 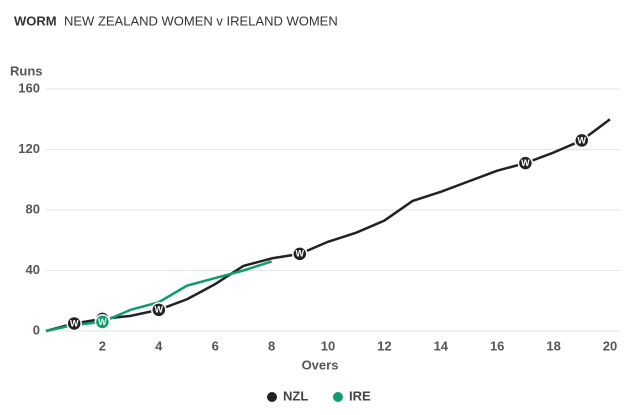 I want to click on x-tick-label: 10, so click(x=328, y=345).